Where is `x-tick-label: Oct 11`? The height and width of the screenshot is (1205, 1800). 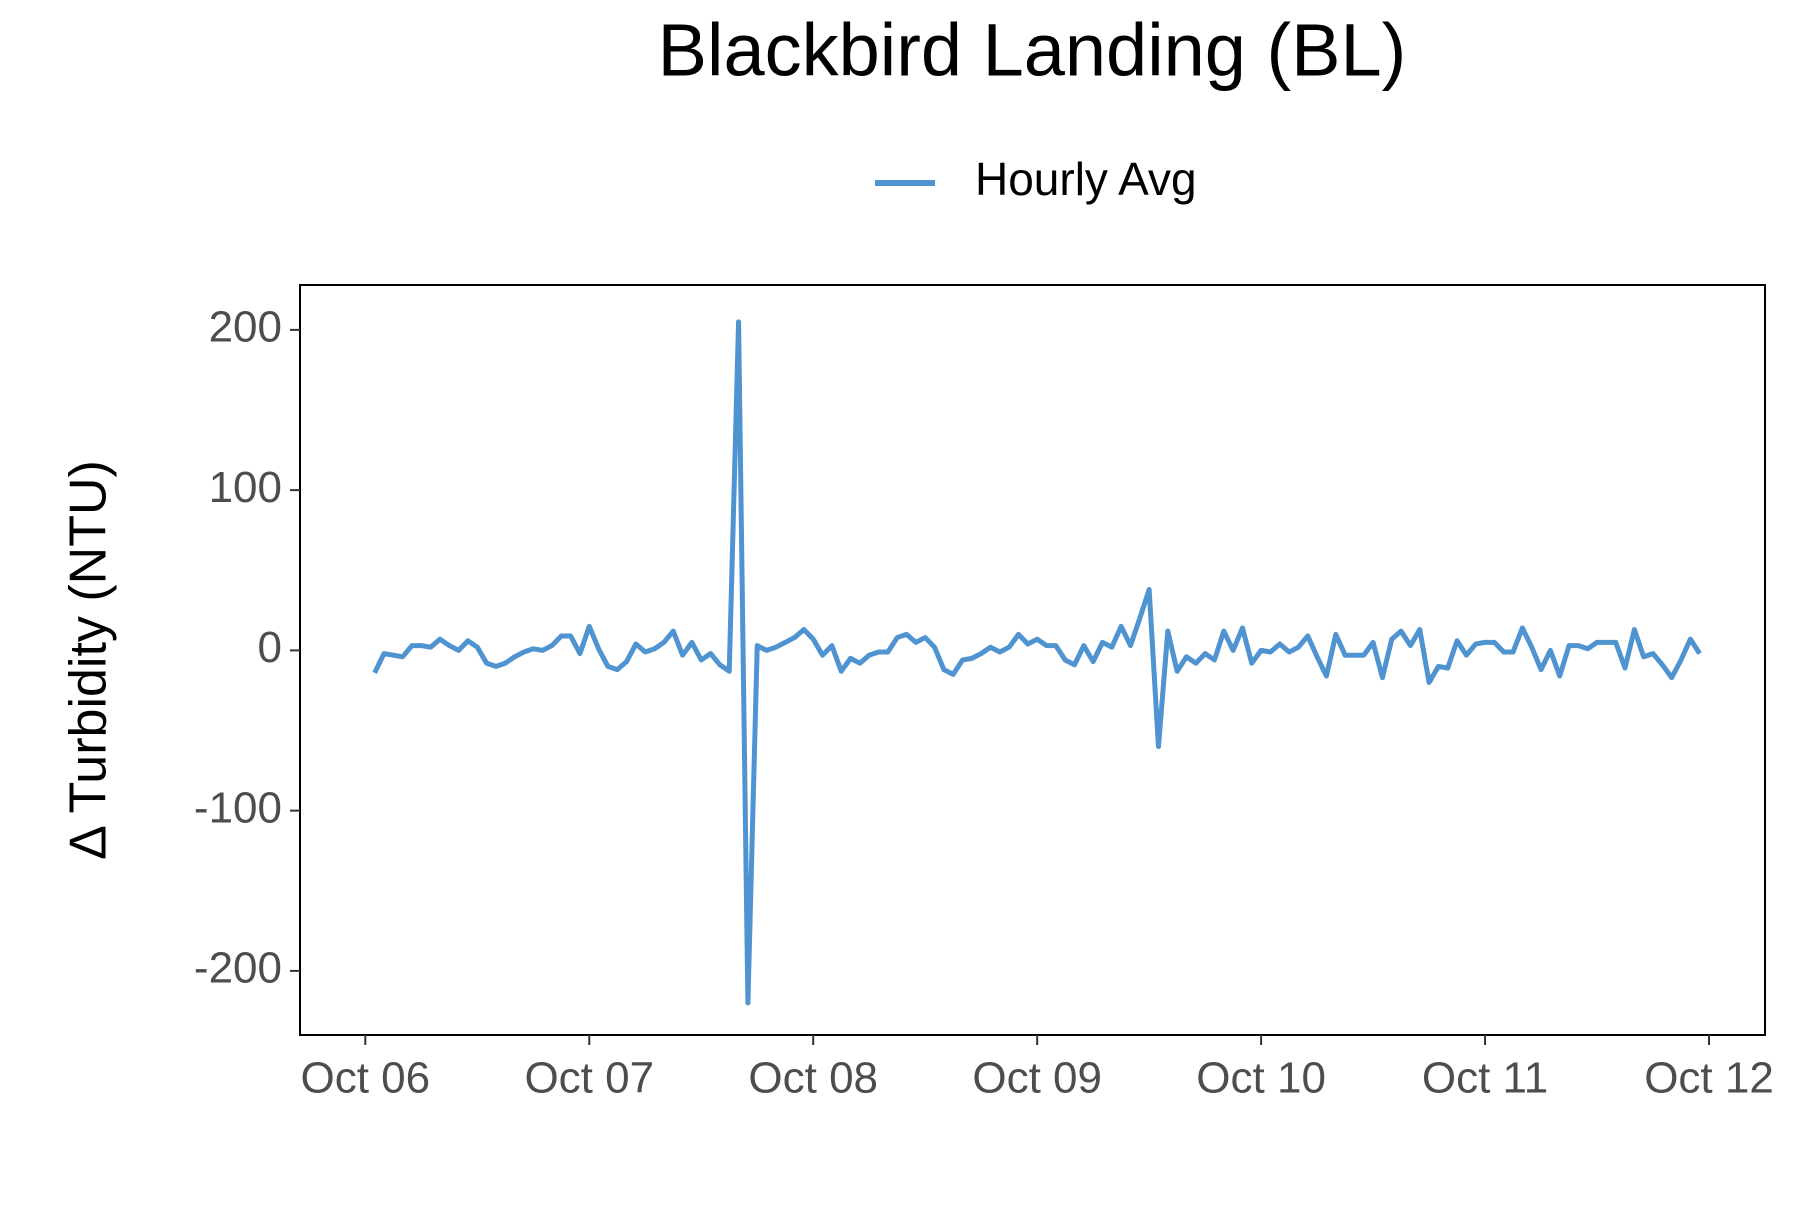
x-tick-label: Oct 11 is located at coordinates (1485, 1078).